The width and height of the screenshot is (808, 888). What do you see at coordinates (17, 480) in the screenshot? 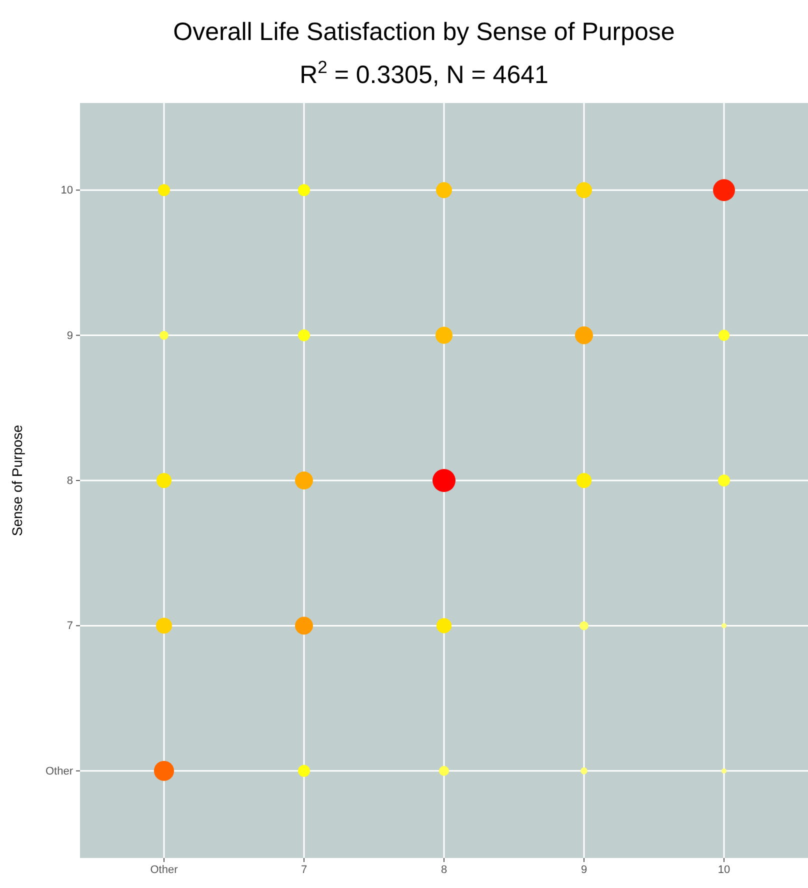
I see `y-axis-title: Sense of Purpose` at bounding box center [17, 480].